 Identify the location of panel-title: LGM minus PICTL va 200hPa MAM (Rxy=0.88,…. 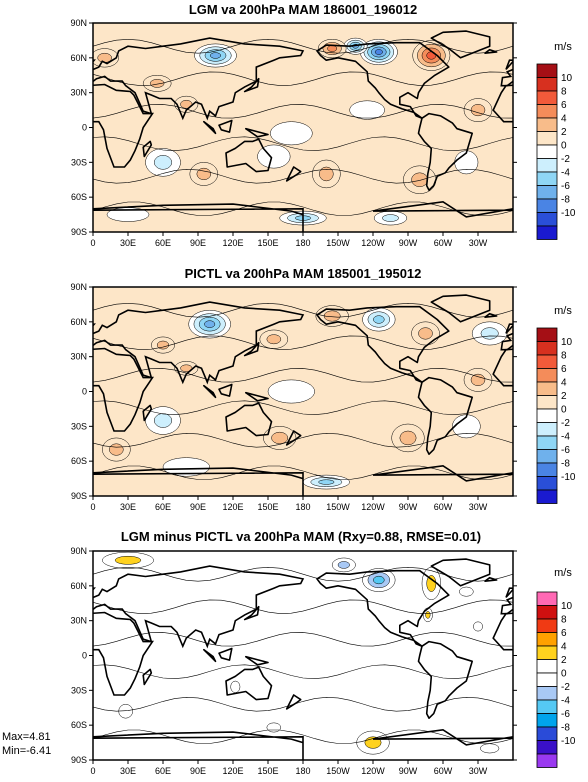
(301, 536).